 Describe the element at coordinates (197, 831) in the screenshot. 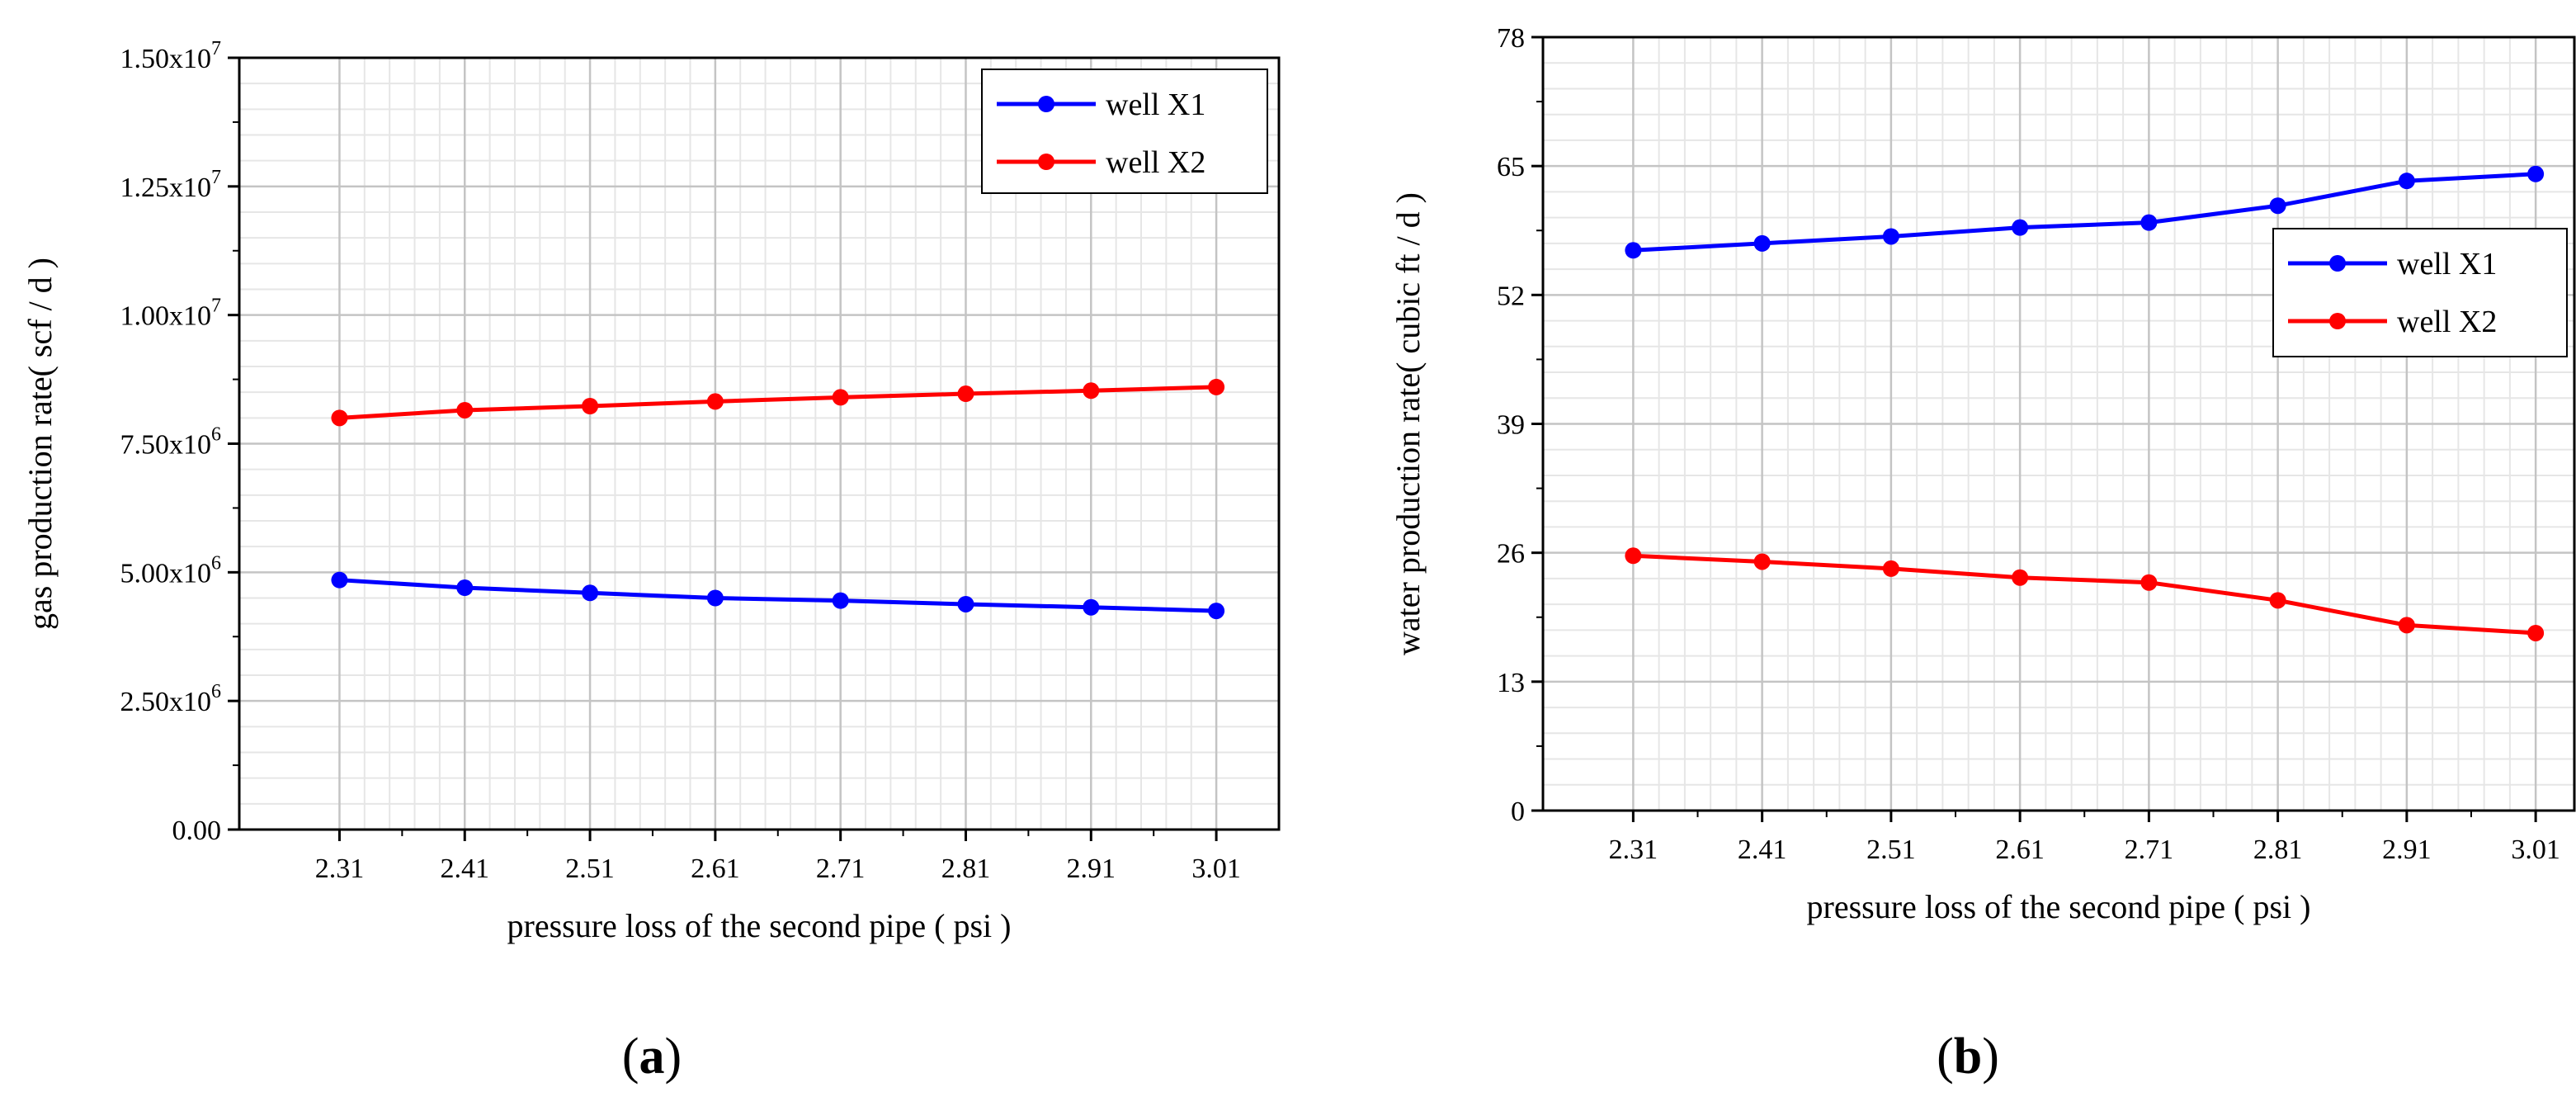

I see `y-tick-label: 0.00` at that location.